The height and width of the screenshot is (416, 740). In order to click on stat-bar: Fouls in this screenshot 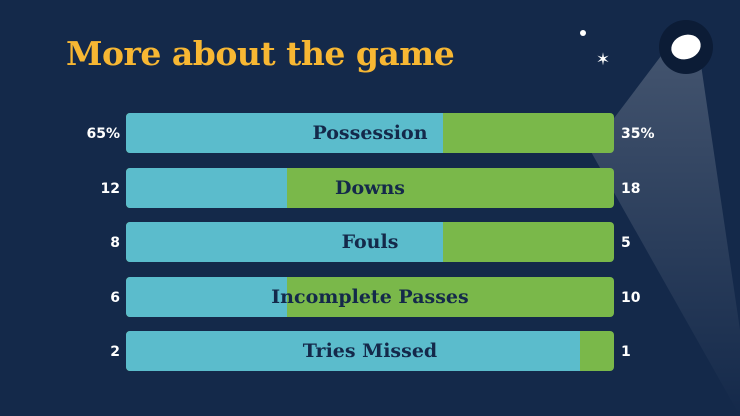, I will do `click(370, 242)`.